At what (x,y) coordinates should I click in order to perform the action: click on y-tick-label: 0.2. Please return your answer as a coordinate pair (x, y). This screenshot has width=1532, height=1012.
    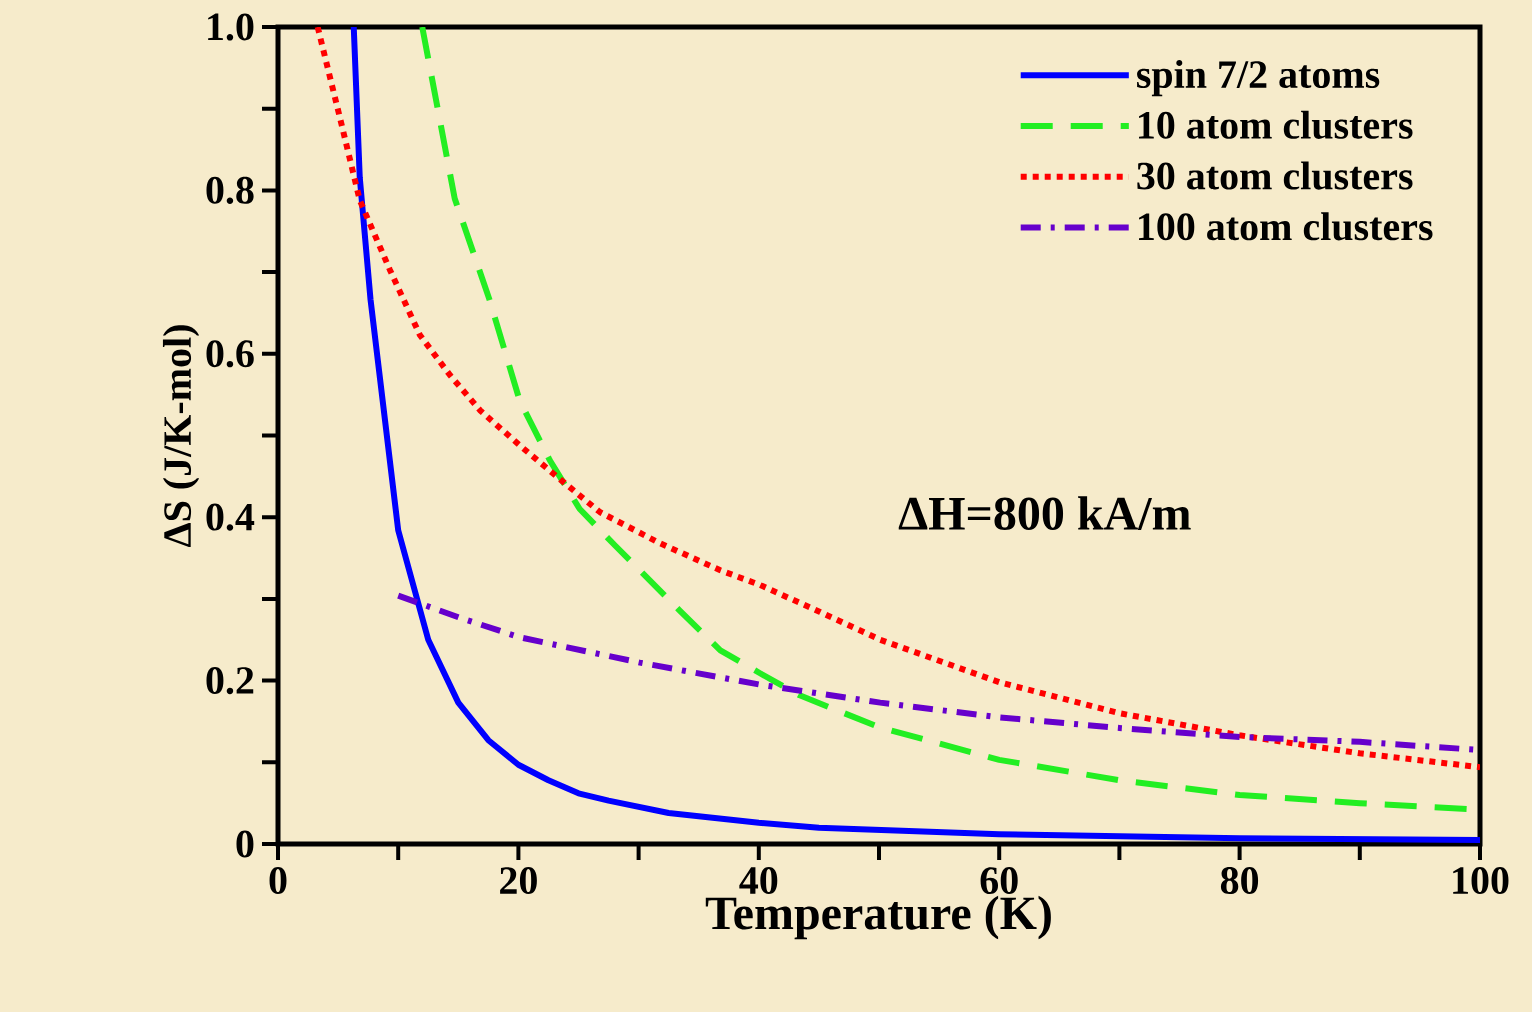
    Looking at the image, I should click on (230, 681).